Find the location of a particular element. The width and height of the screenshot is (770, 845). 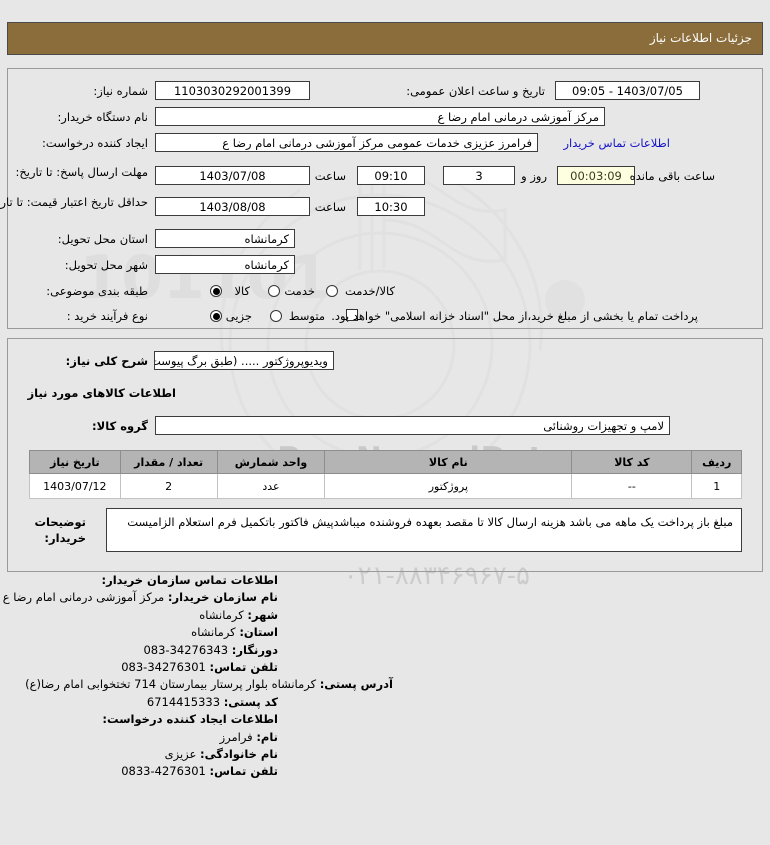

org-province-label: استان: is located at coordinates (258, 632).